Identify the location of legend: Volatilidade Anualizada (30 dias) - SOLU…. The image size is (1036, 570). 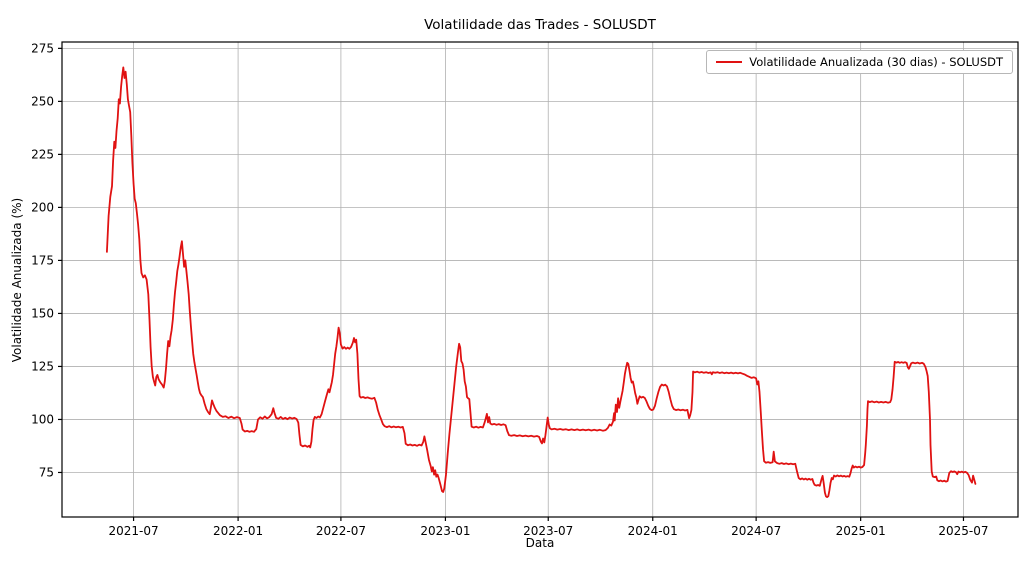
(859, 62).